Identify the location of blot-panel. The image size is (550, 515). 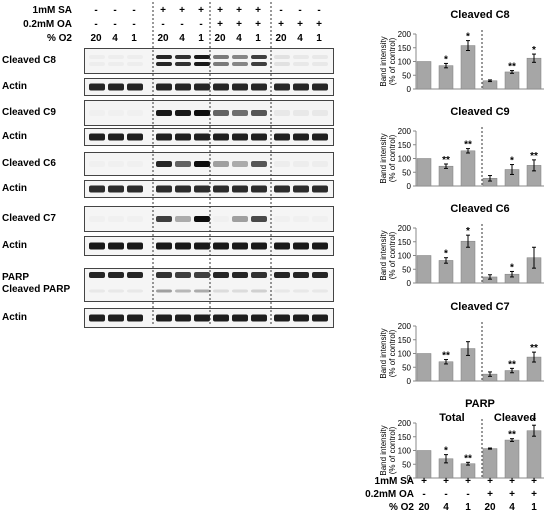
(209, 61).